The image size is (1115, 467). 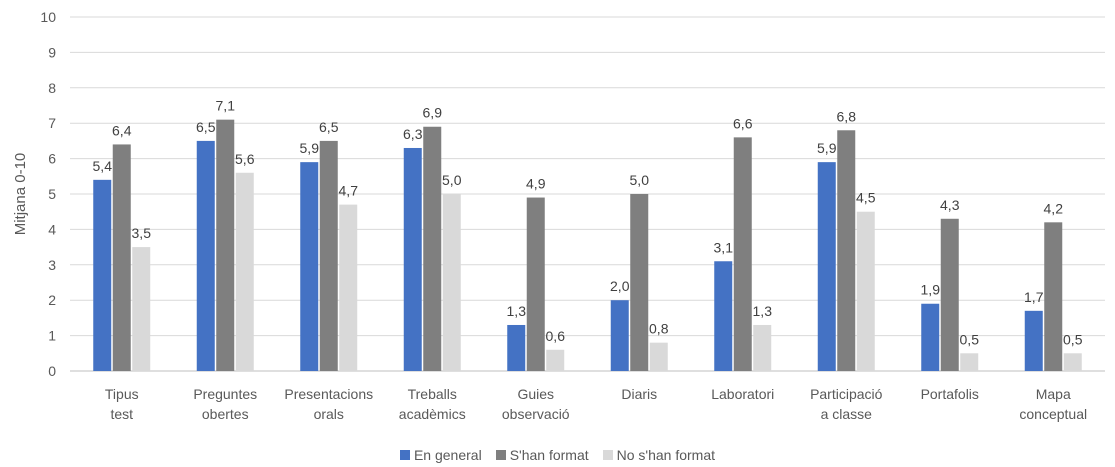 I want to click on data-label-0-4: 1,3, so click(x=517, y=311).